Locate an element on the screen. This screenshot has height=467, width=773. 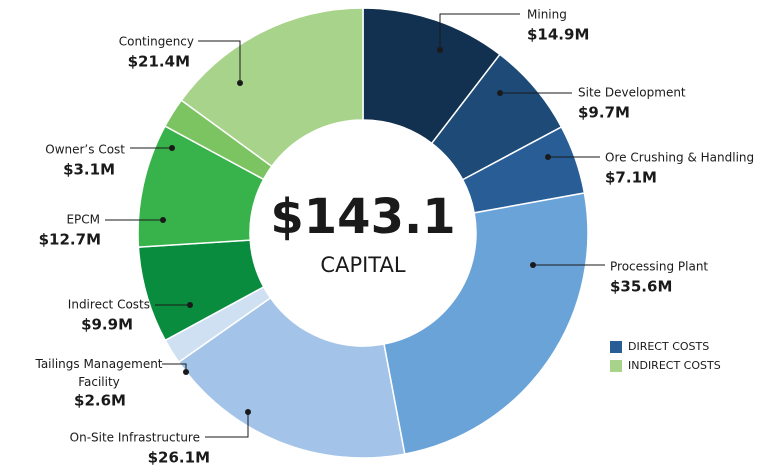
slice-label: Contingency is located at coordinates (156, 42).